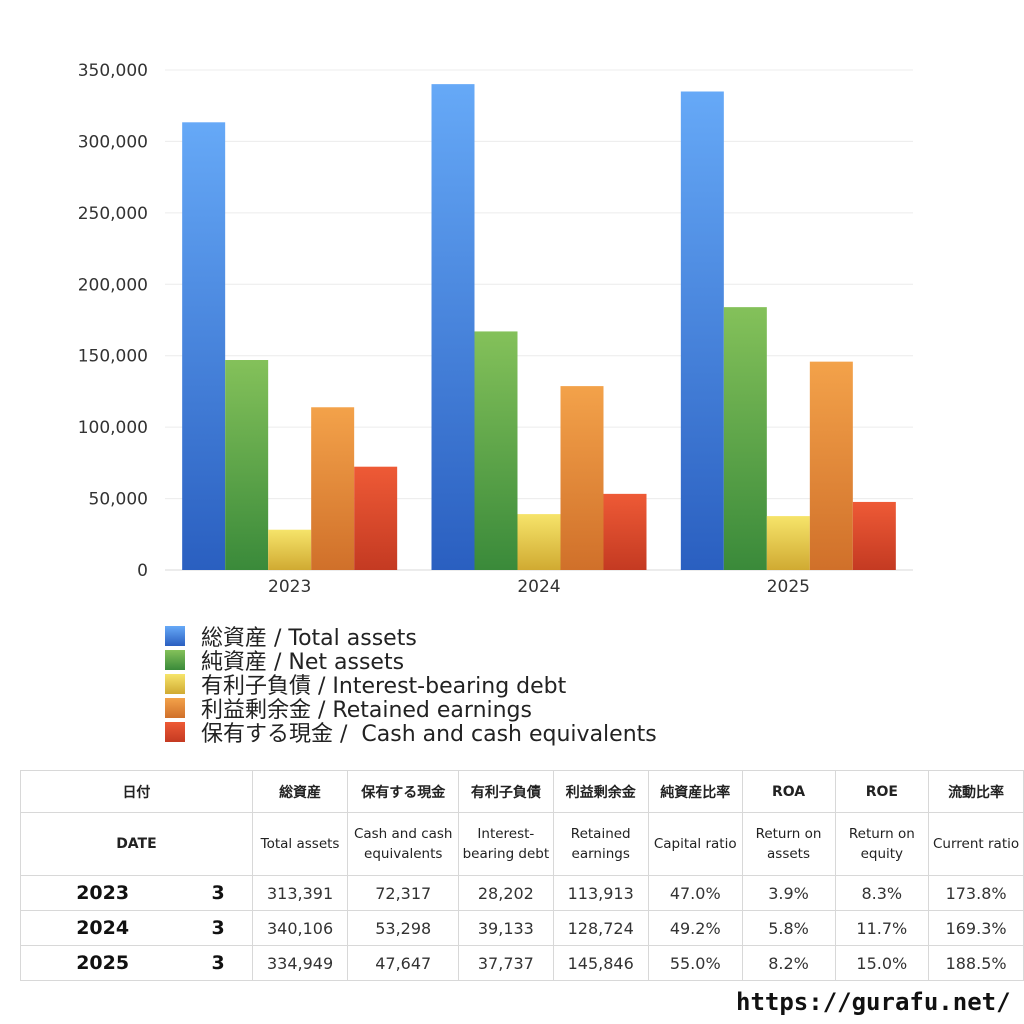  I want to click on y-tick-label: 0, so click(142, 571).